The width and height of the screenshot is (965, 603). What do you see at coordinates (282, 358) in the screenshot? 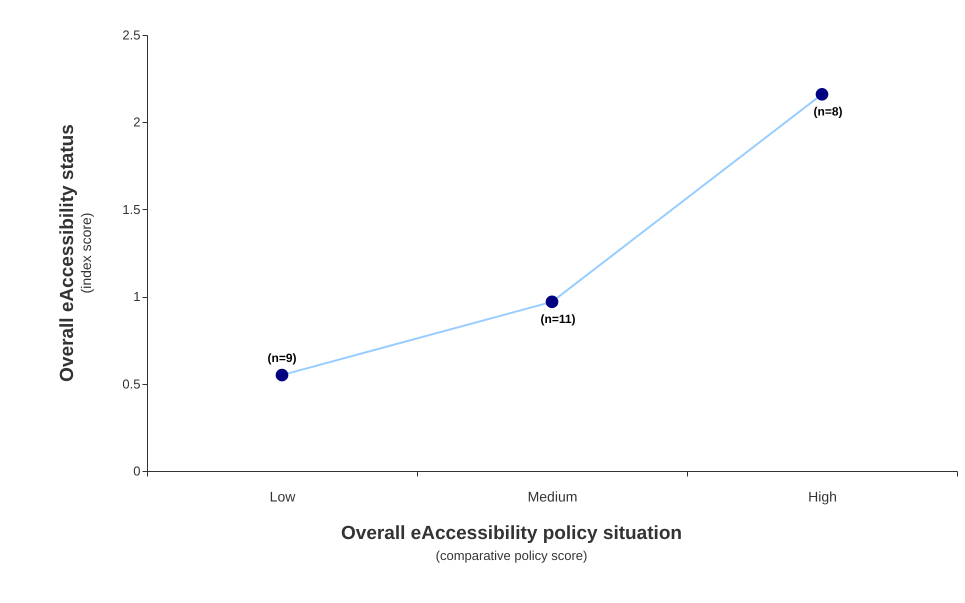
I see `annotation: (n=9)` at bounding box center [282, 358].